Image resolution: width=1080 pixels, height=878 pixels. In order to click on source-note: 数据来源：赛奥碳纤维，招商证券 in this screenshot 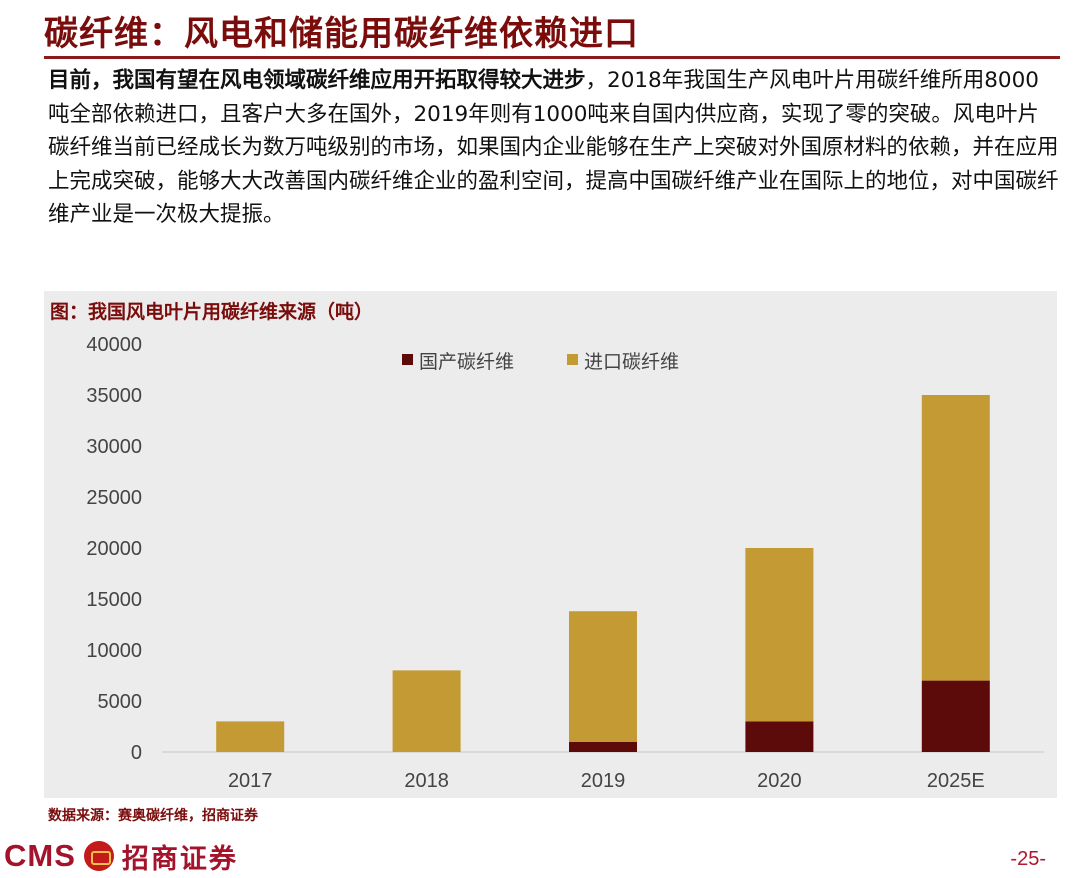, I will do `click(153, 816)`.